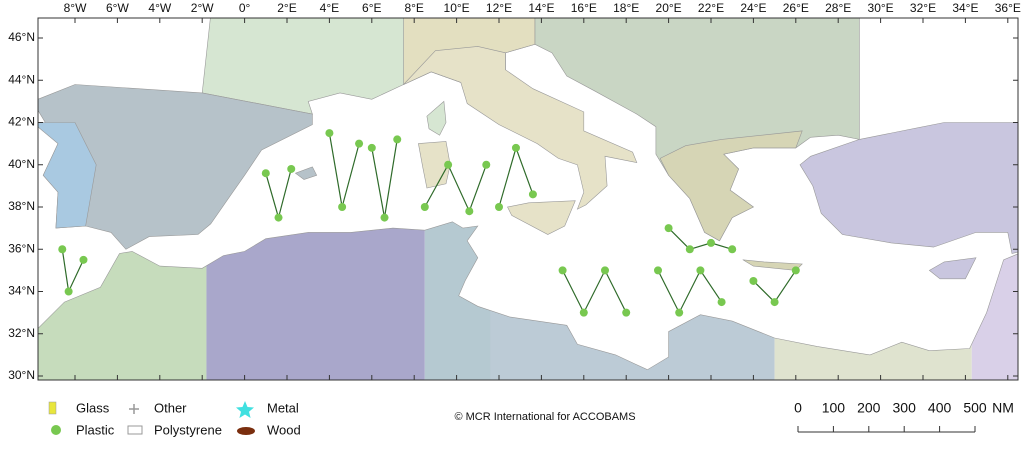 The image size is (1024, 468). What do you see at coordinates (56, 430) in the screenshot?
I see `legend-plastic-symbol` at bounding box center [56, 430].